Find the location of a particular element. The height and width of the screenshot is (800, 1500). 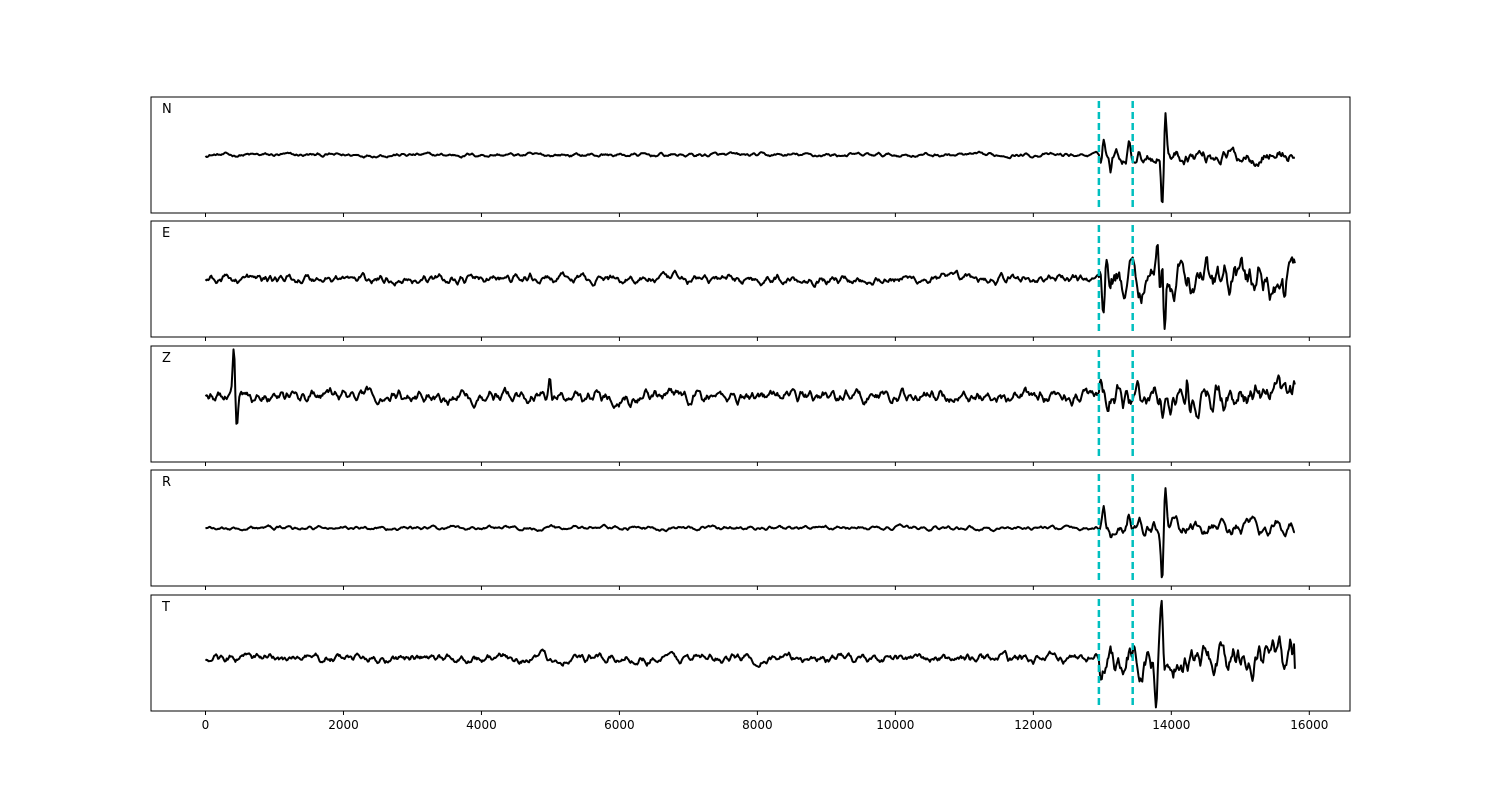

trace-R is located at coordinates (750, 533).